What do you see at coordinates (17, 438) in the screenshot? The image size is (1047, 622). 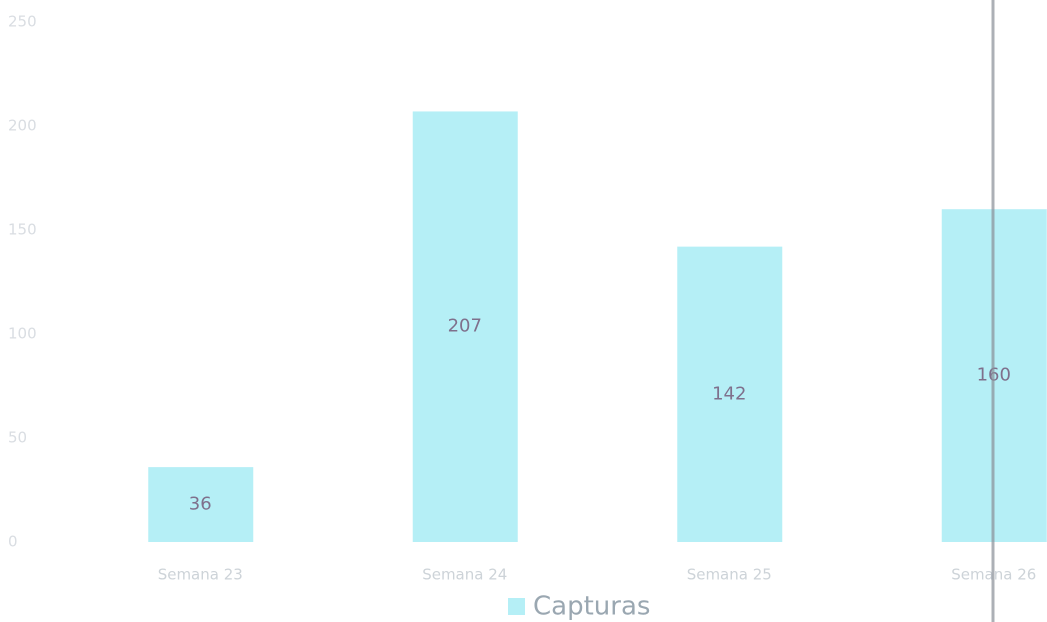 I see `y-tick-label: 50` at bounding box center [17, 438].